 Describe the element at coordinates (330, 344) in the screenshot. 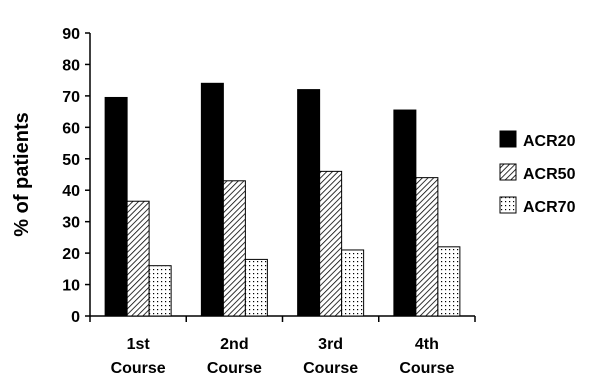

I see `x-tick-label: 3rd` at that location.